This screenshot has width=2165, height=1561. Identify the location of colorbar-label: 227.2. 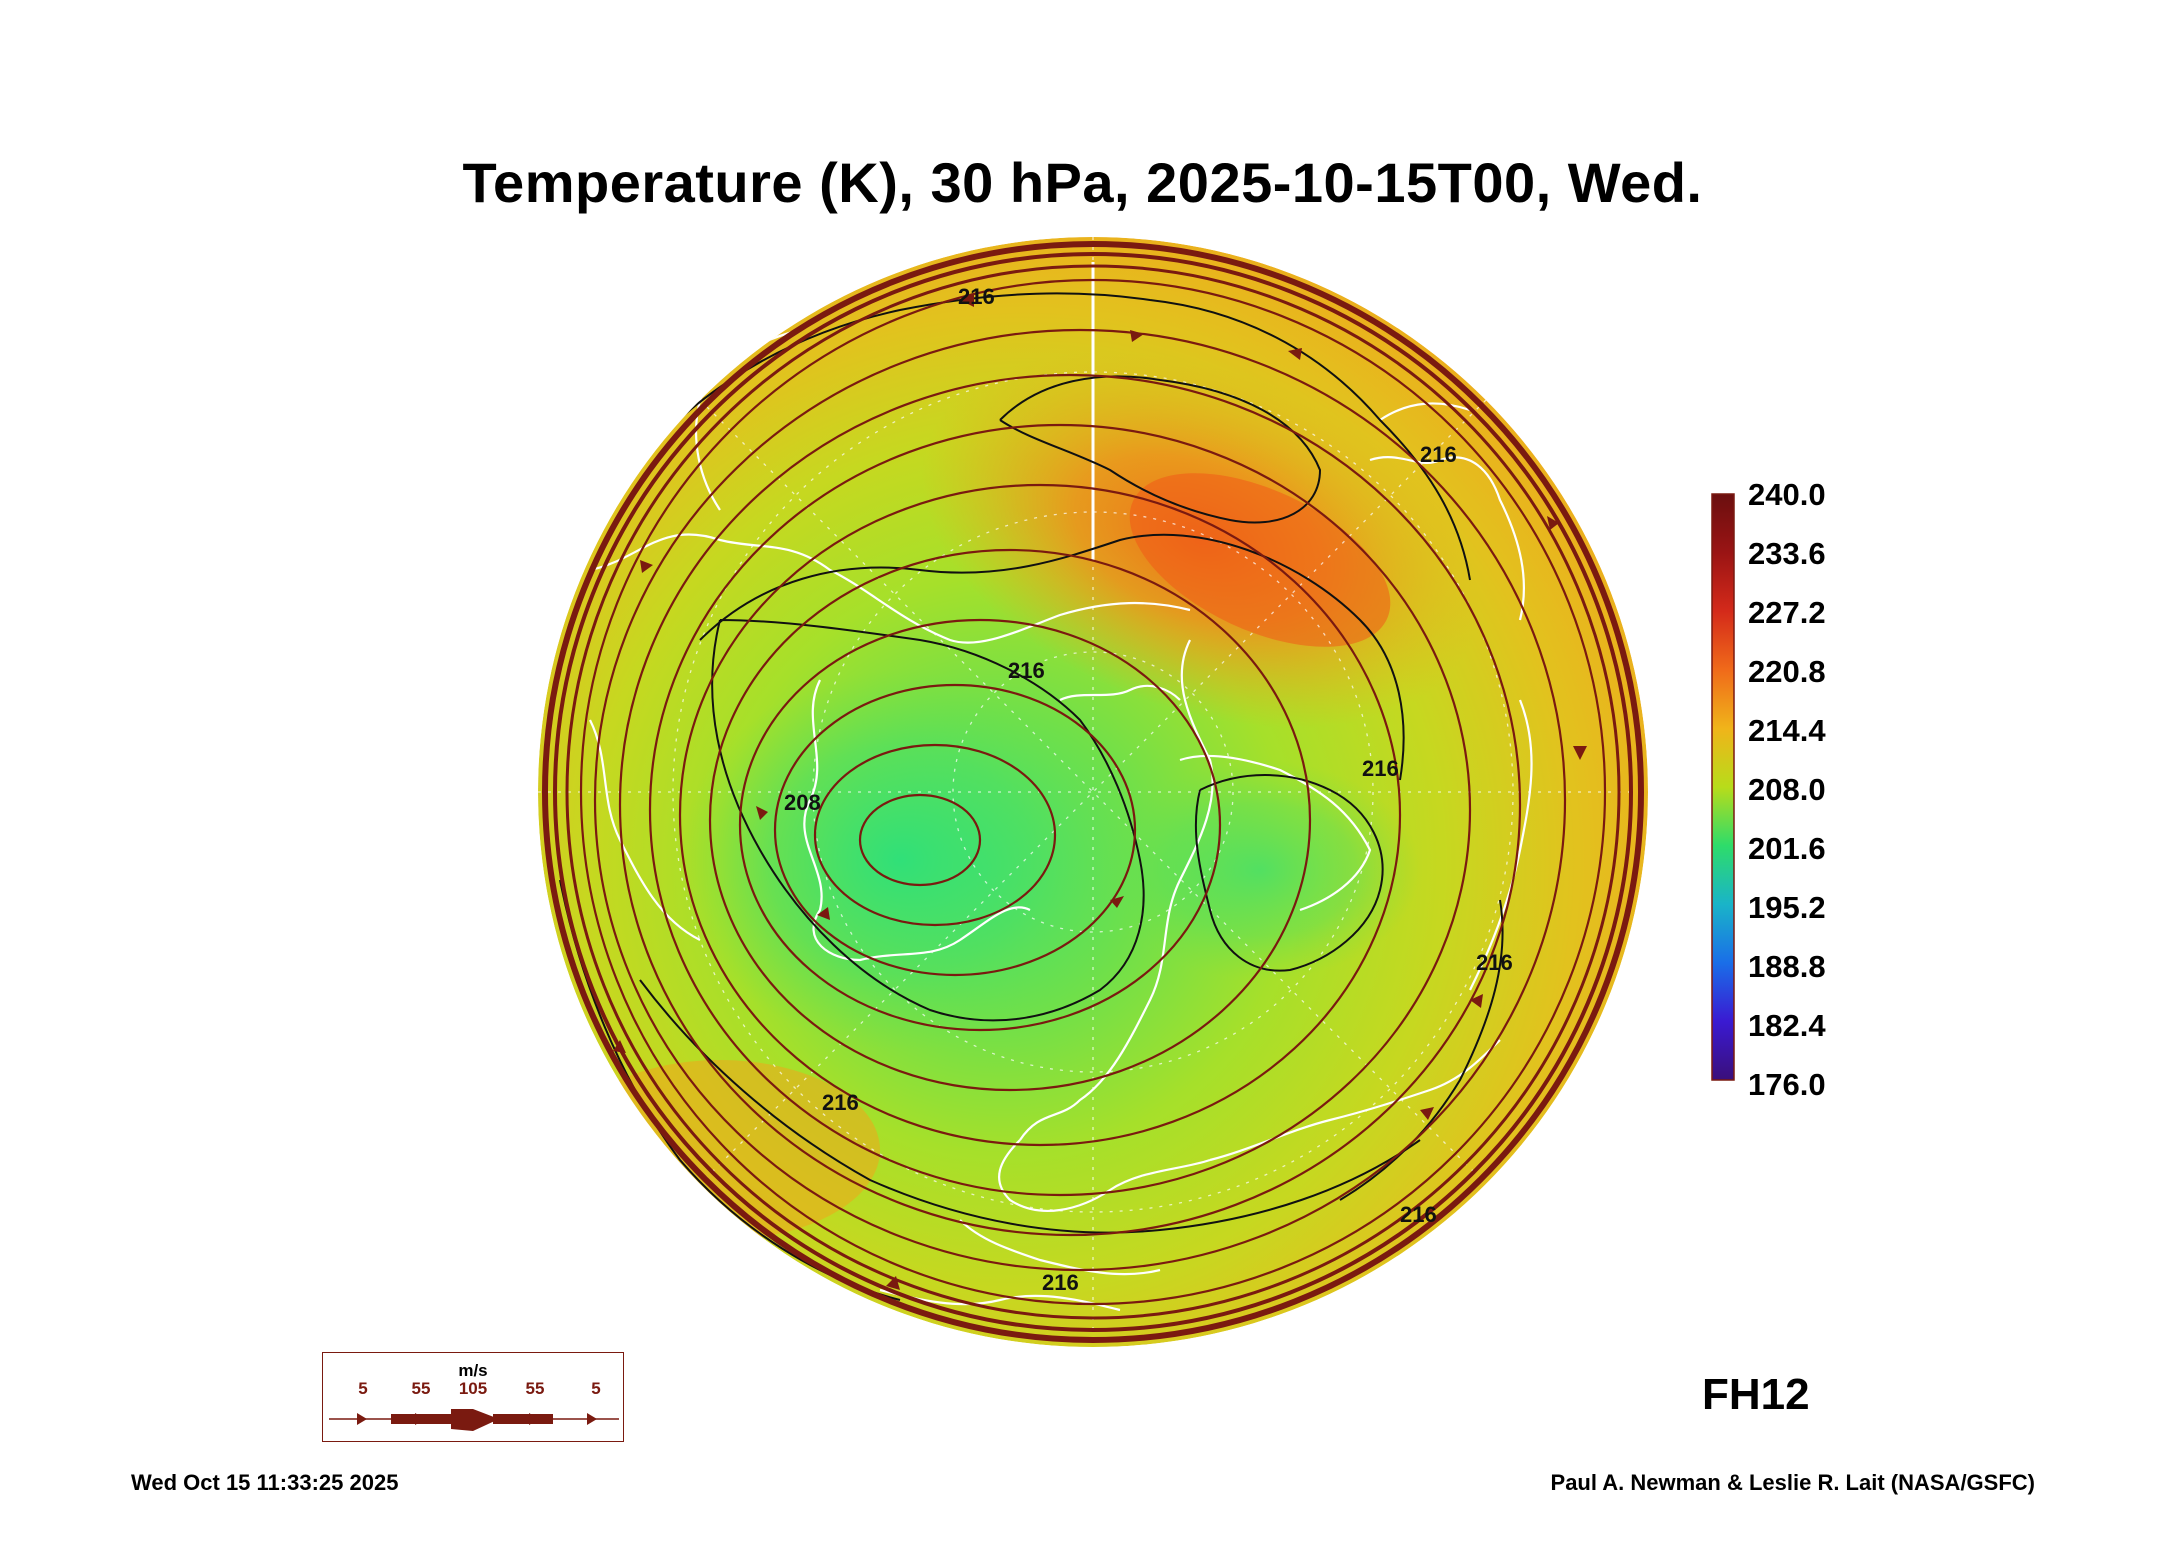
(1787, 612).